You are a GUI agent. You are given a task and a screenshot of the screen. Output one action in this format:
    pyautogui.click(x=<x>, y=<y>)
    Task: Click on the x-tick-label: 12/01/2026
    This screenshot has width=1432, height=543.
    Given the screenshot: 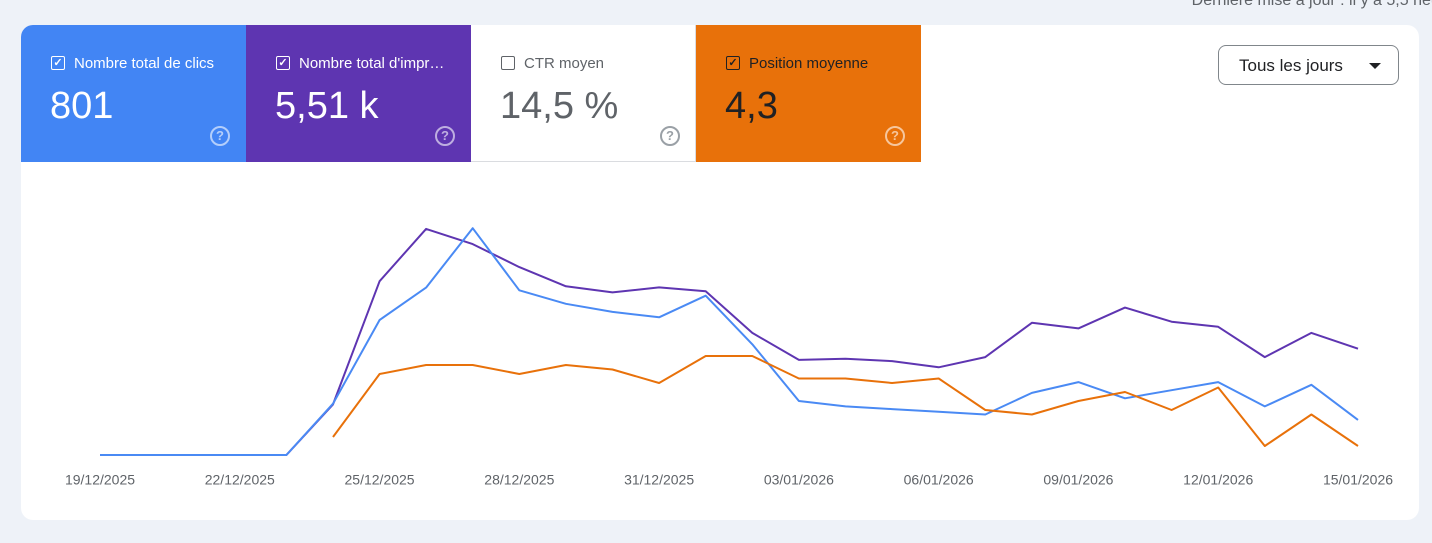 What is the action you would take?
    pyautogui.click(x=1218, y=480)
    